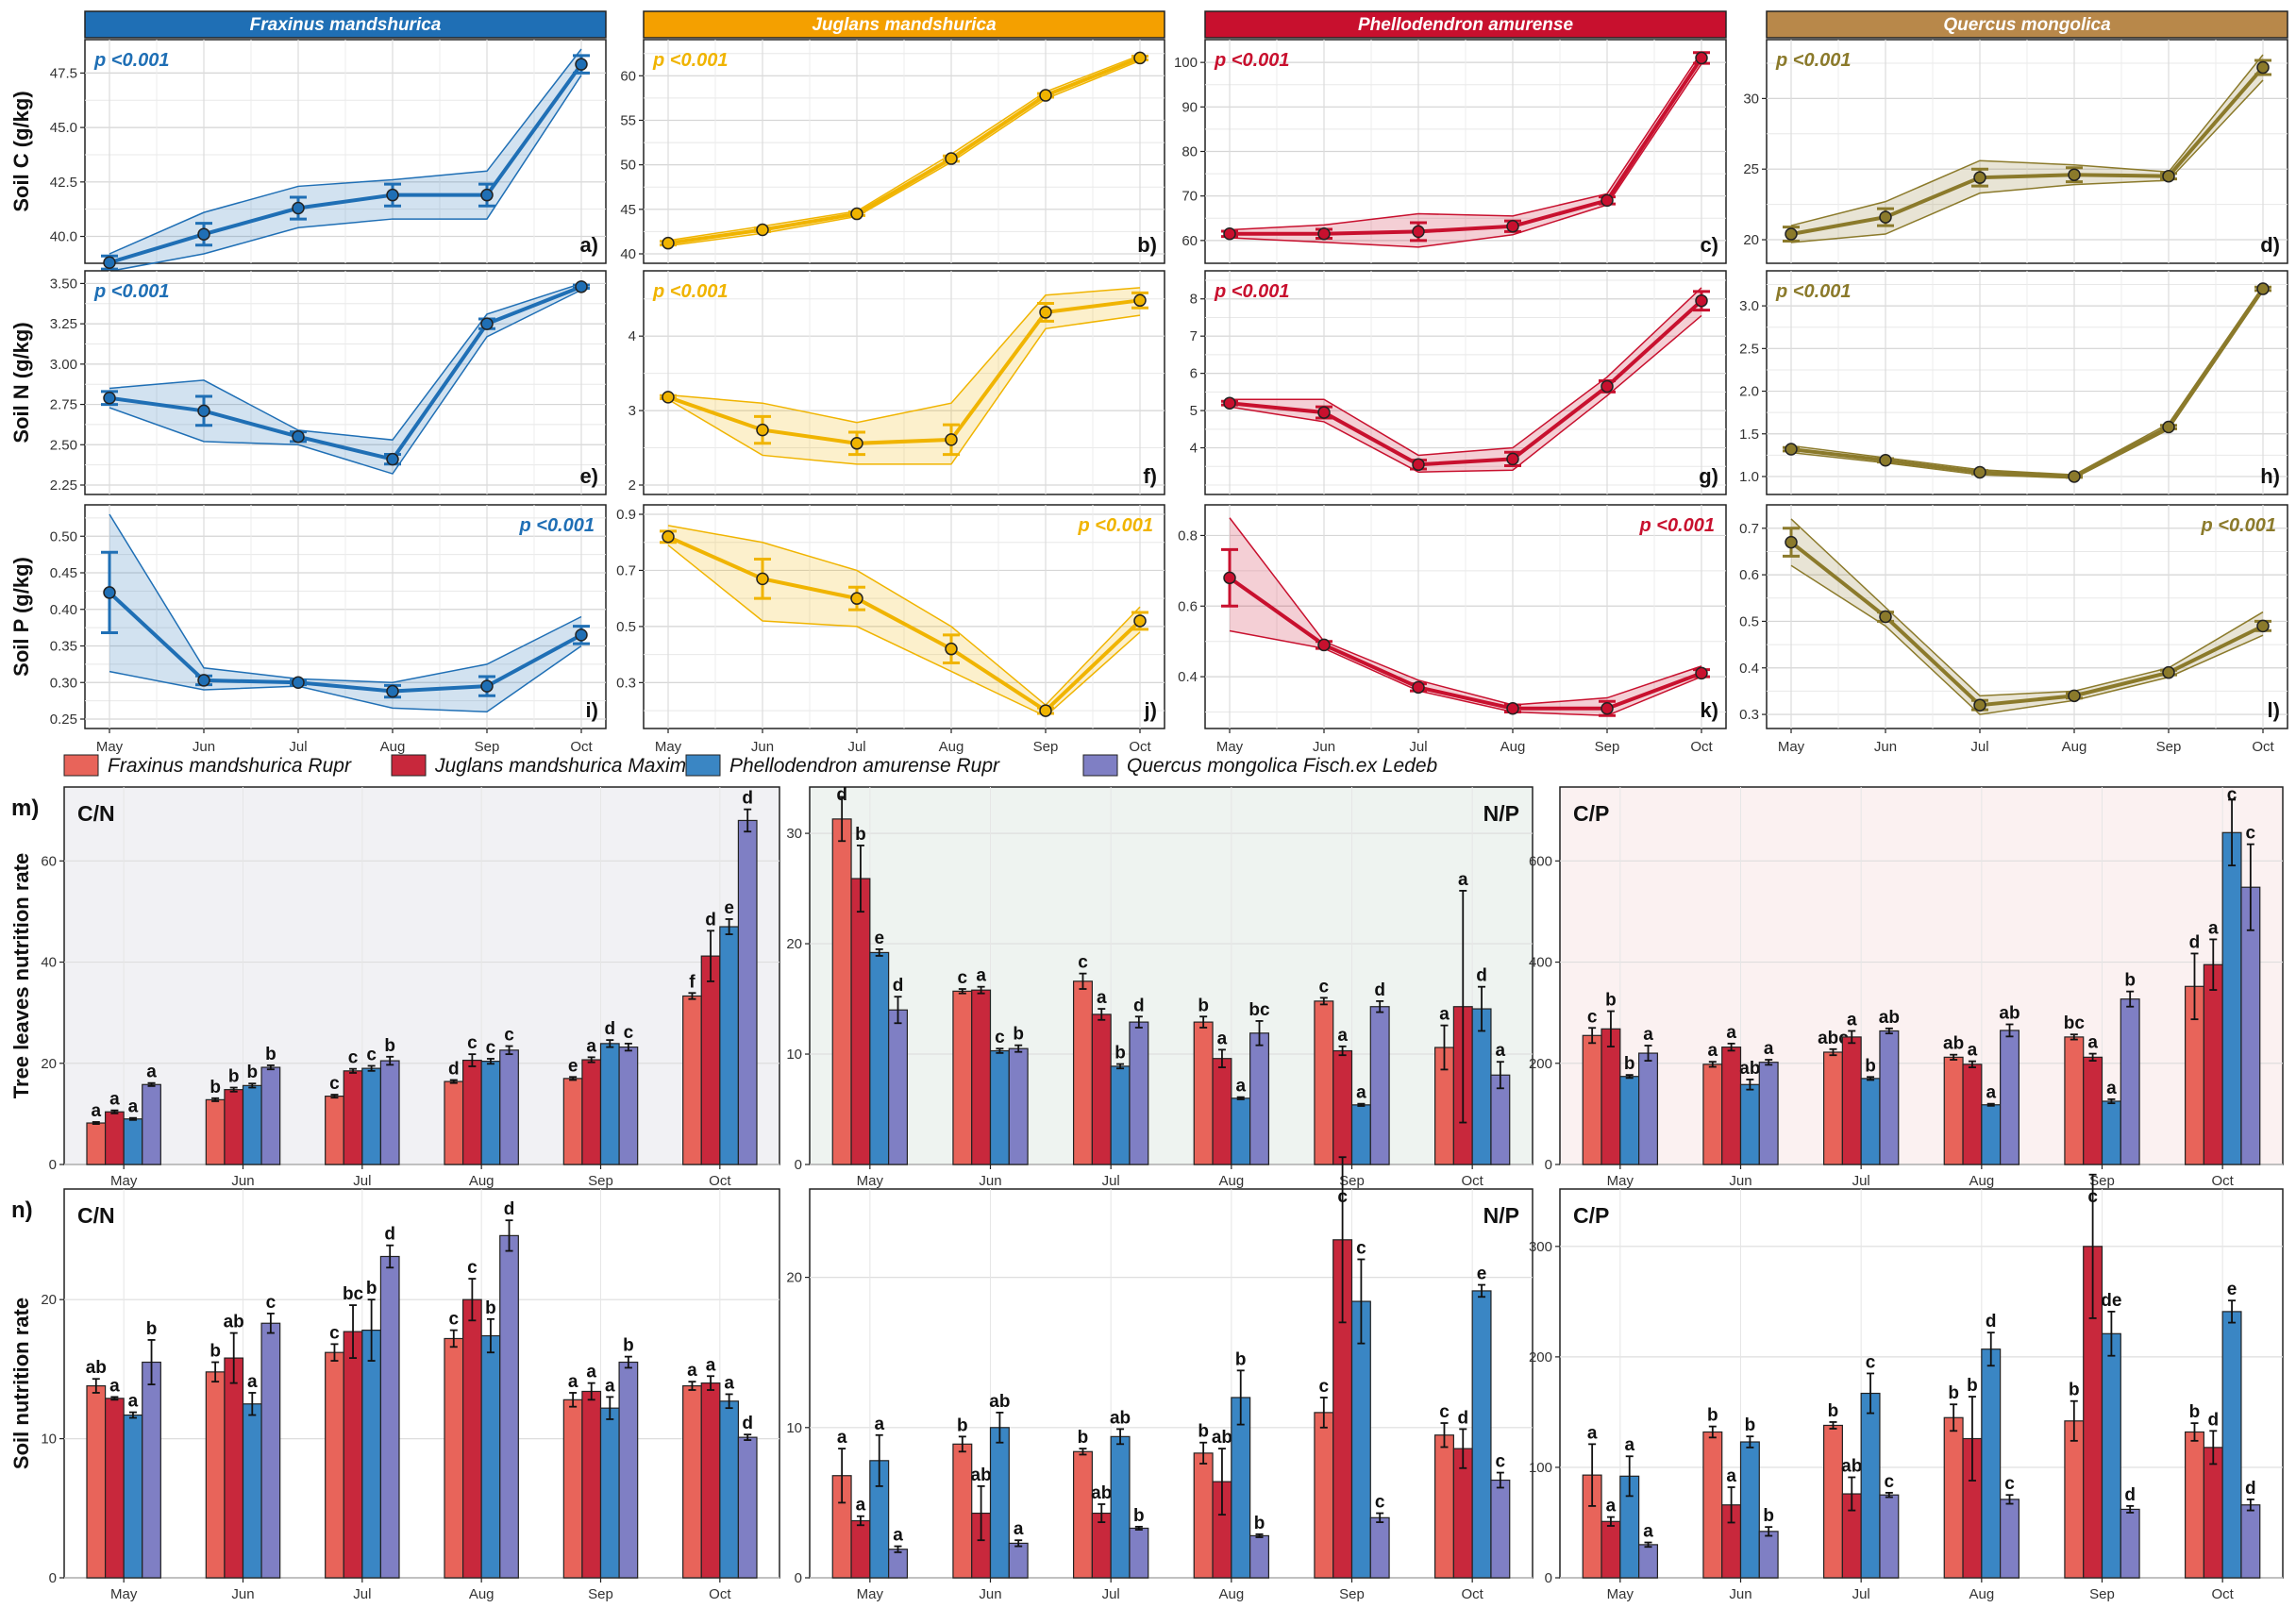 The width and height of the screenshot is (2296, 1608). Describe the element at coordinates (63, 536) in the screenshot. I see `y-tick-label: 0.50` at that location.